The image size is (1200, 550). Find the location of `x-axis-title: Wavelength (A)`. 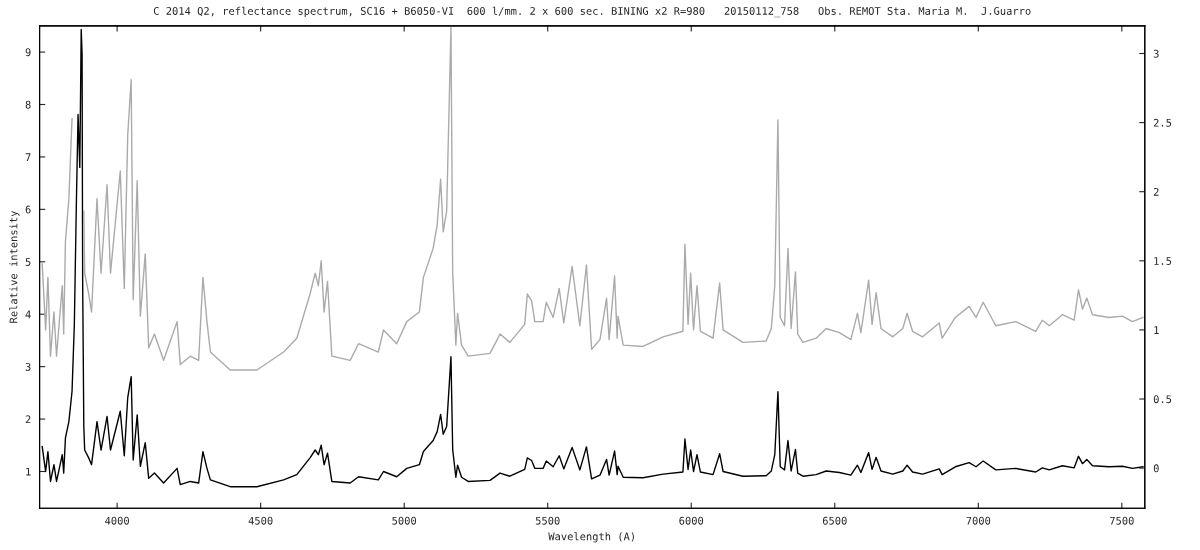

x-axis-title: Wavelength (A) is located at coordinates (591, 537).